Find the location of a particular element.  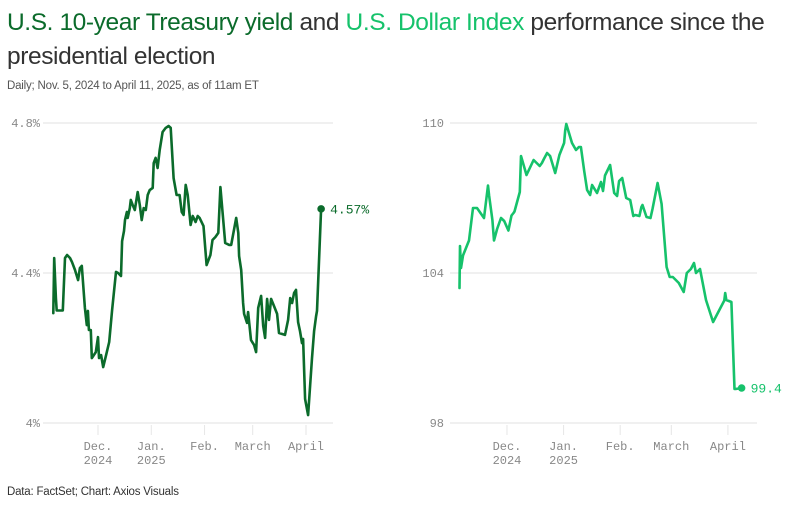

title-treasury-label: U.S. 10-year Treasury yield is located at coordinates (150, 22).